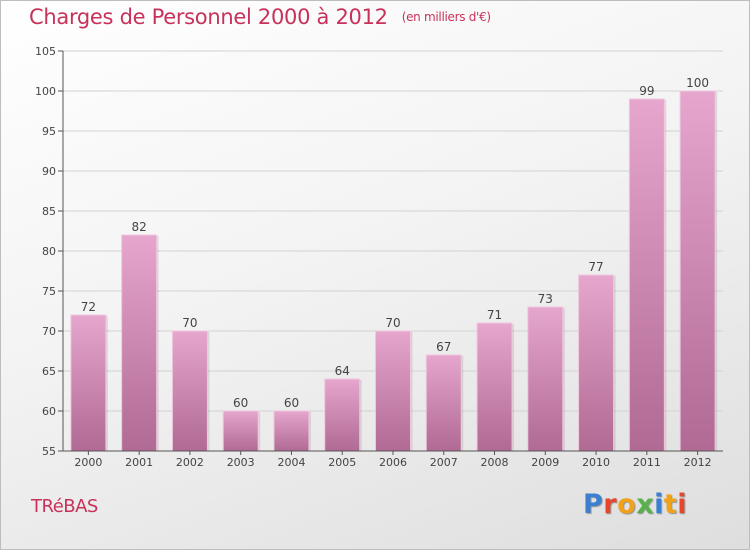 The width and height of the screenshot is (750, 550). What do you see at coordinates (291, 462) in the screenshot?
I see `x-tick-label: 2004` at bounding box center [291, 462].